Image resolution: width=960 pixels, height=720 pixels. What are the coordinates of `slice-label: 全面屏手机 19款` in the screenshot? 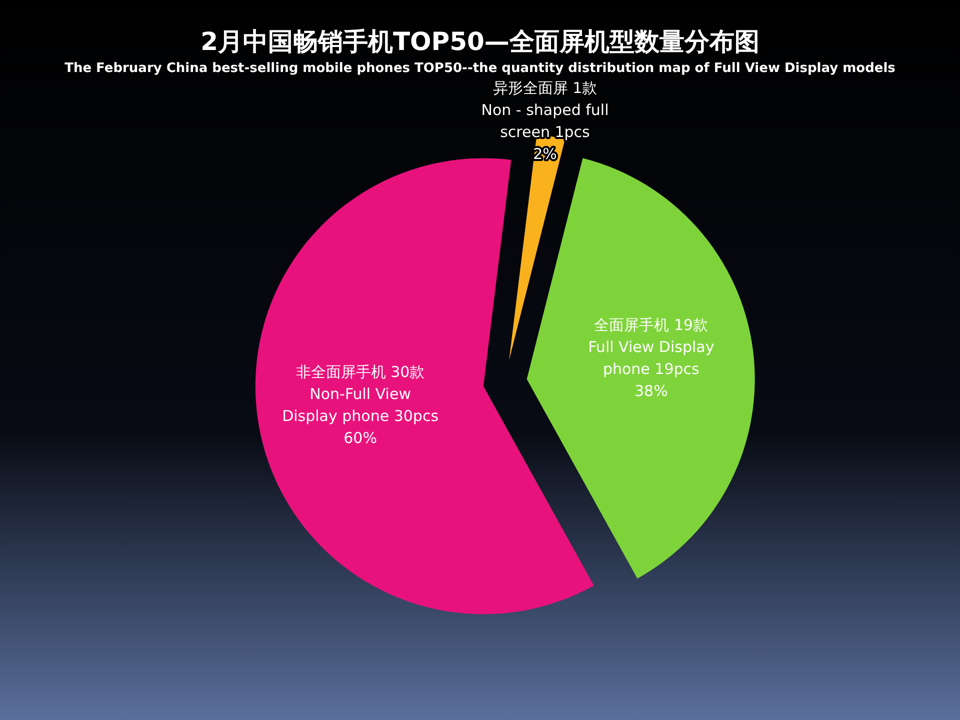 It's located at (651, 325).